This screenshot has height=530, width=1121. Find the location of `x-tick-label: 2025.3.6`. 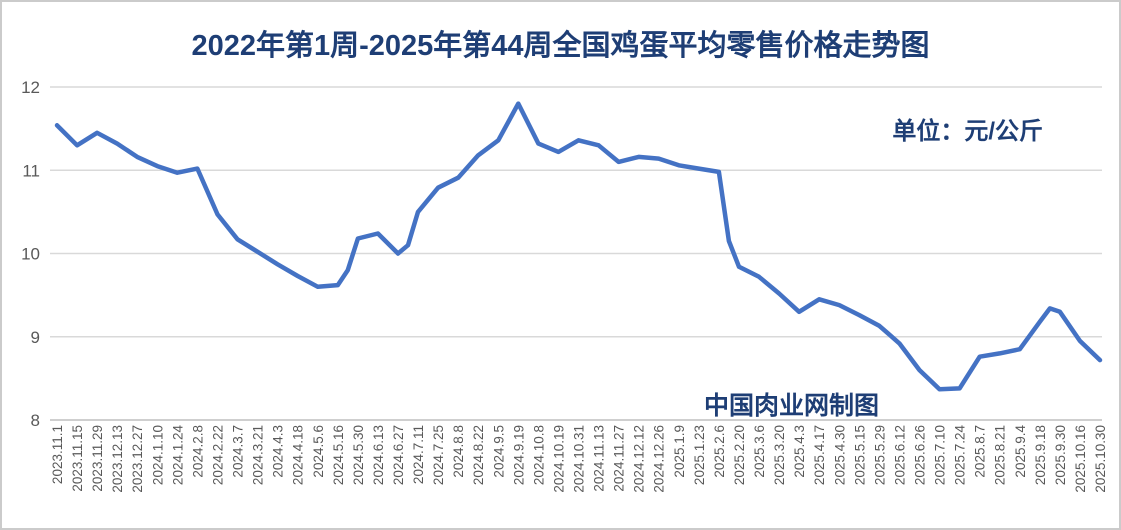

x-tick-label: 2025.3.6 is located at coordinates (759, 451).